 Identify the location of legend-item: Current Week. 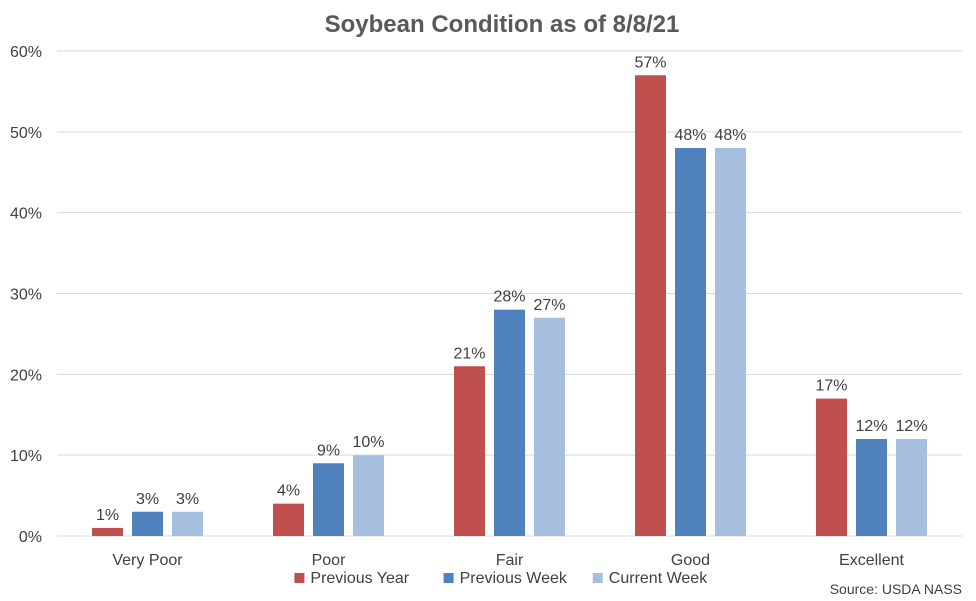
(650, 578).